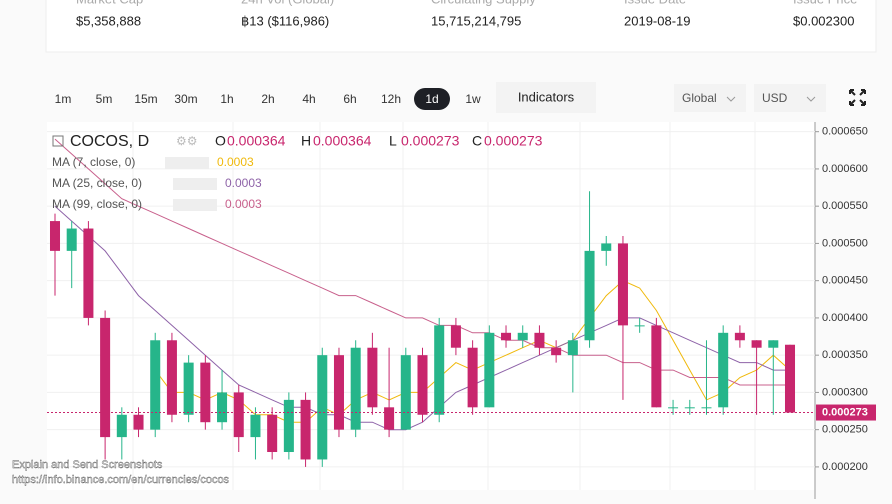 This screenshot has width=892, height=504. I want to click on interval-button: 1m, so click(63, 99).